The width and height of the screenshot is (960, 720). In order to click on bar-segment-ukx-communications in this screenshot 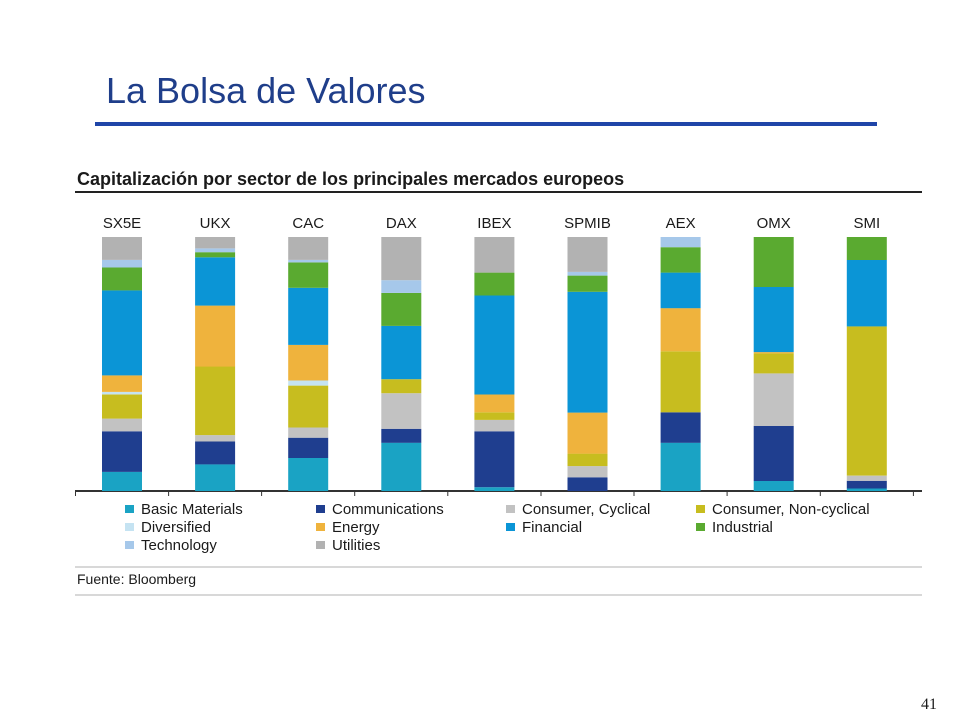, I will do `click(215, 453)`.